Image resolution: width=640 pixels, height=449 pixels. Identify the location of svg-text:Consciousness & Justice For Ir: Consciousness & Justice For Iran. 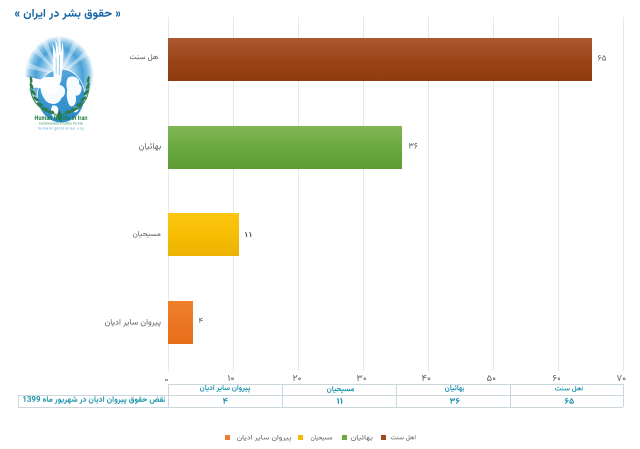
(61, 123).